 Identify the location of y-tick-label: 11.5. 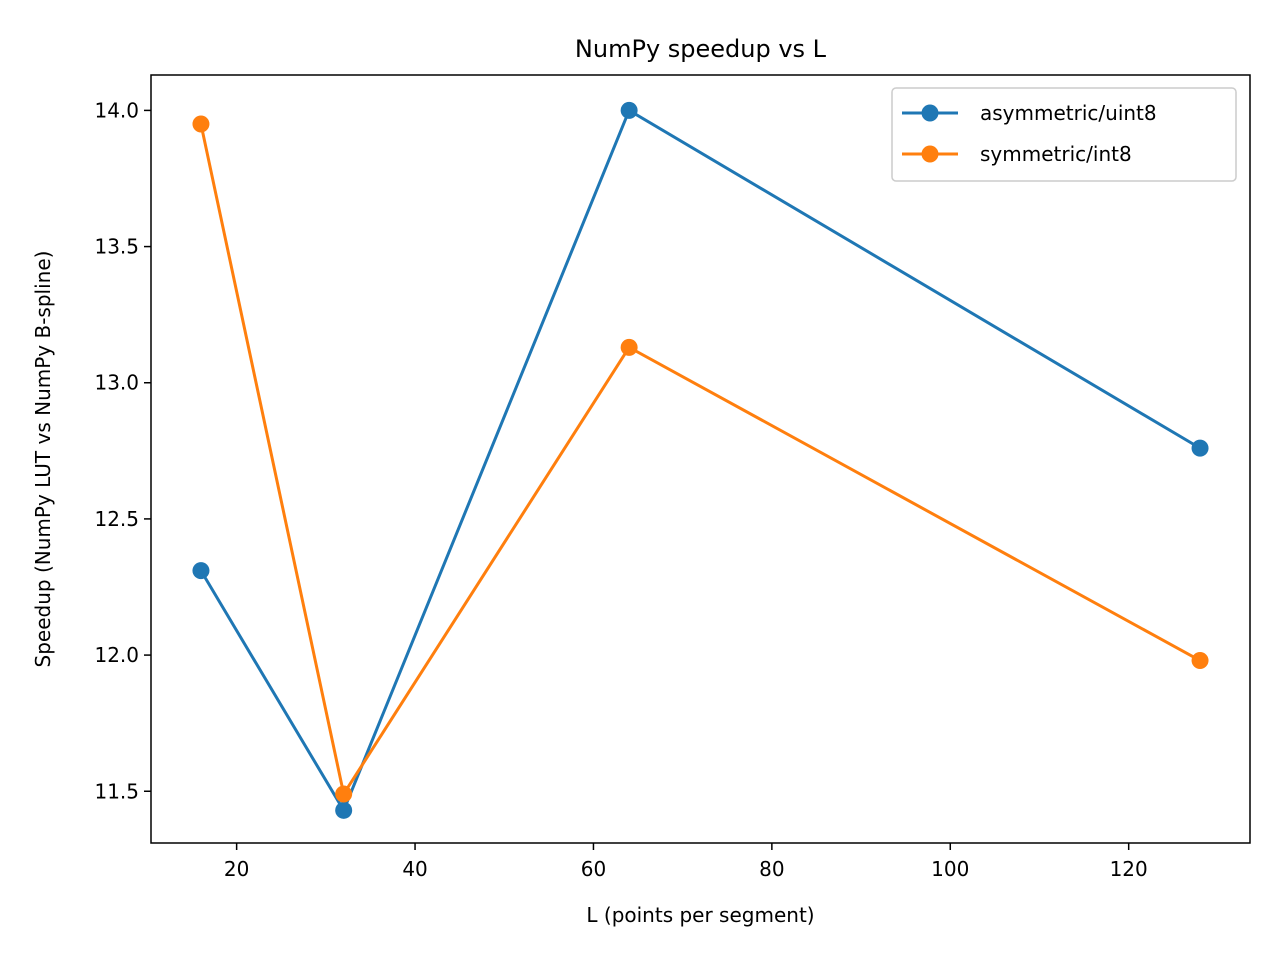
(116, 791).